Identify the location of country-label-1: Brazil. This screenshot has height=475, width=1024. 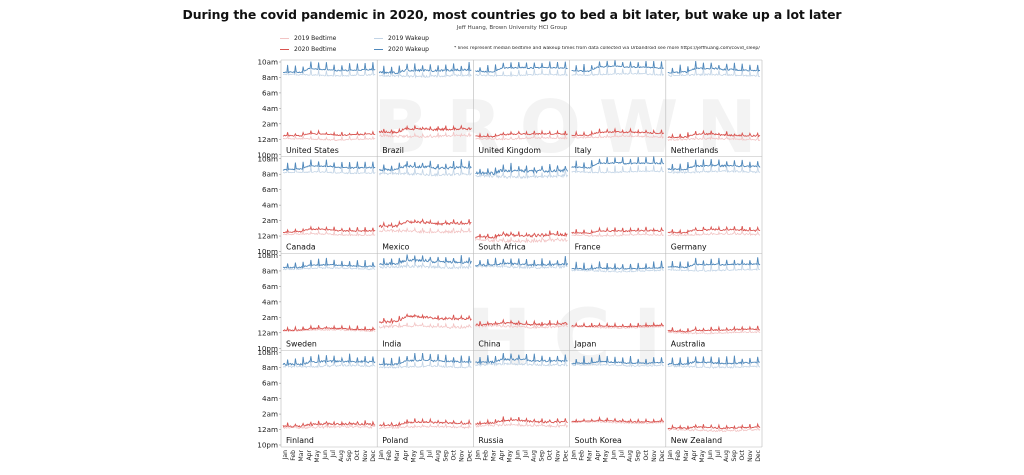
(393, 150).